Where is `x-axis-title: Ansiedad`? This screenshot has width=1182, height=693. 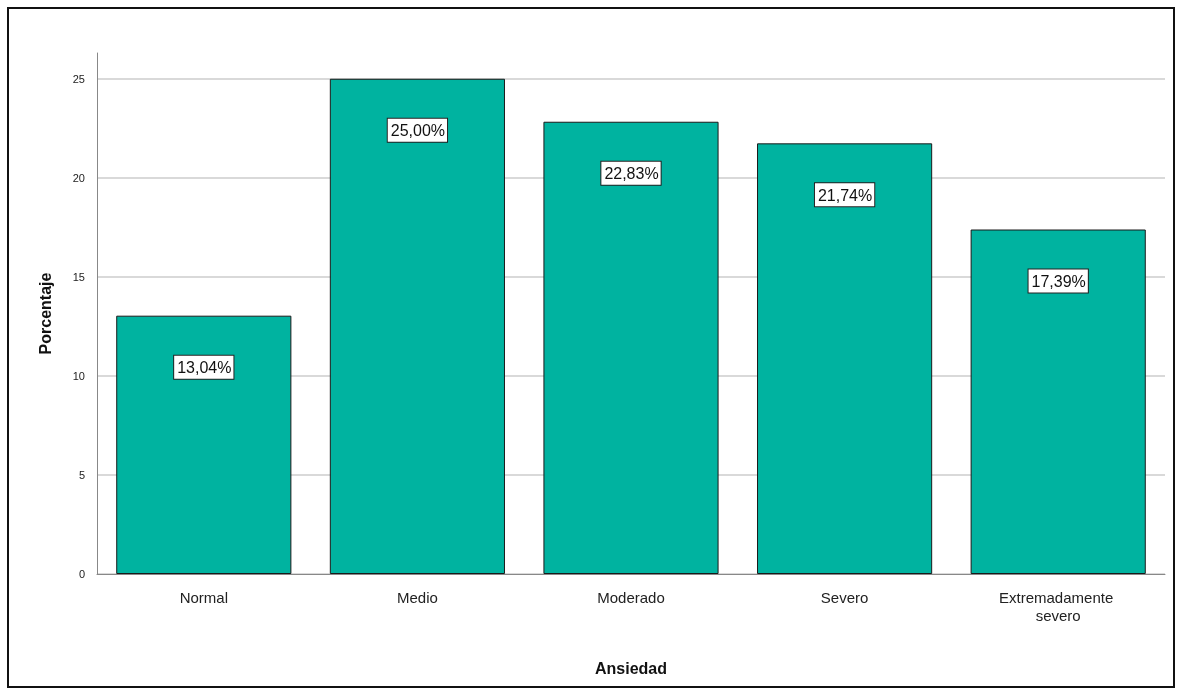
x-axis-title: Ansiedad is located at coordinates (631, 668).